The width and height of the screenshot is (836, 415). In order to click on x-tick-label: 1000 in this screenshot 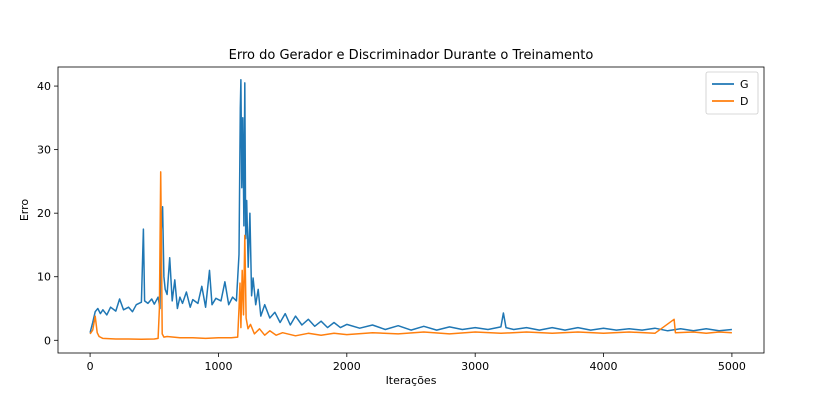, I will do `click(218, 366)`.